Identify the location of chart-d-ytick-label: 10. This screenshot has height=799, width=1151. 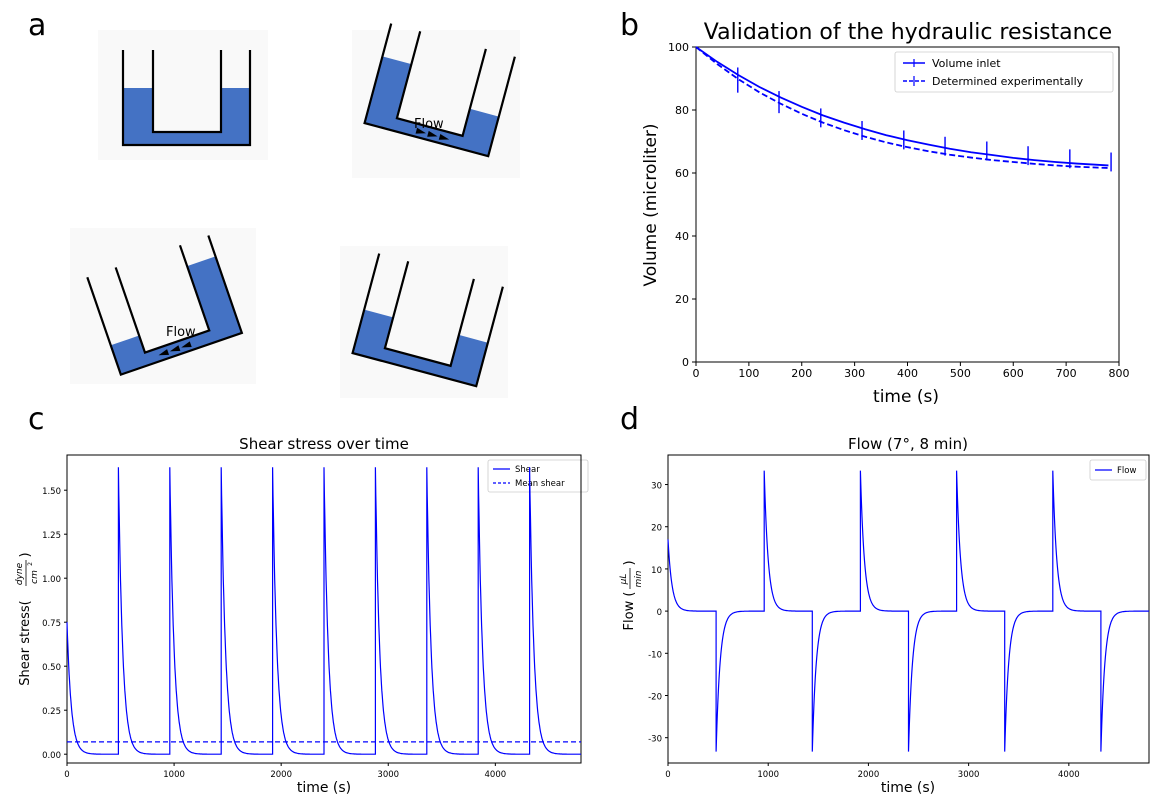
(656, 571).